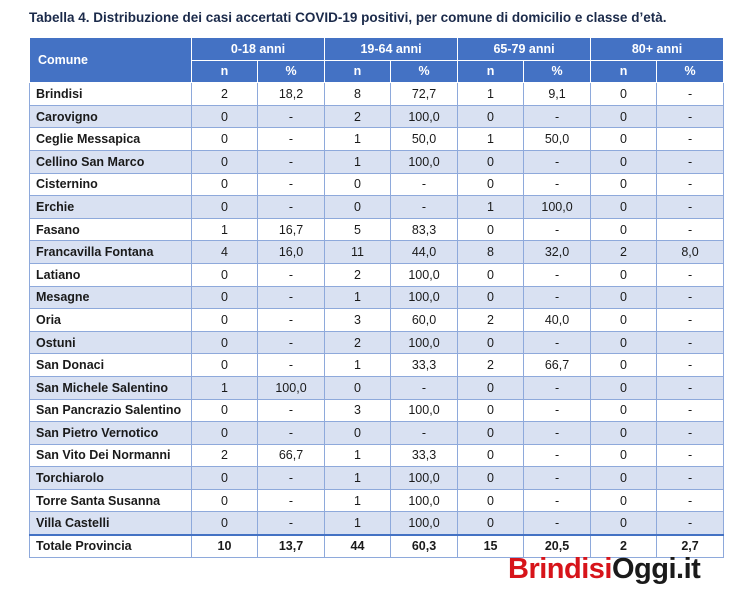  Describe the element at coordinates (110, 139) in the screenshot. I see `comune-cell: Ceglie Messapica` at that location.